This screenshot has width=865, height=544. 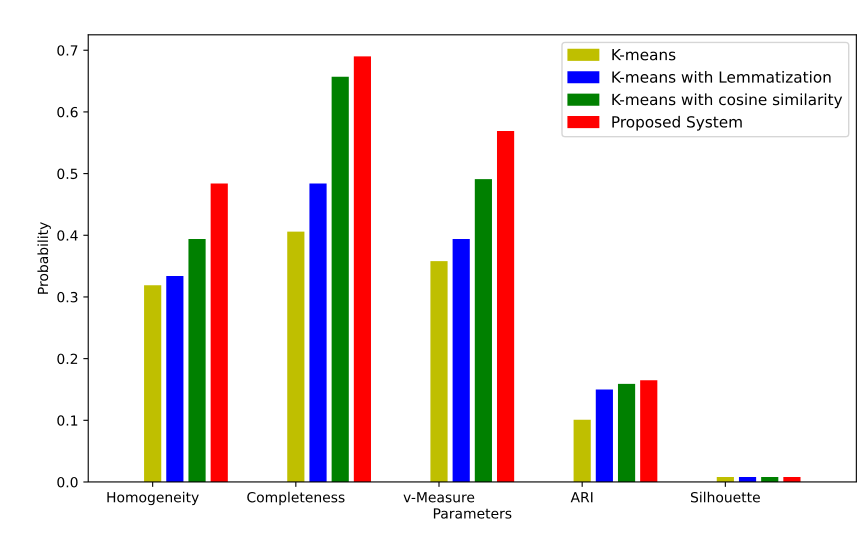 What do you see at coordinates (725, 497) in the screenshot?
I see `x-tick-label: Silhouette` at bounding box center [725, 497].